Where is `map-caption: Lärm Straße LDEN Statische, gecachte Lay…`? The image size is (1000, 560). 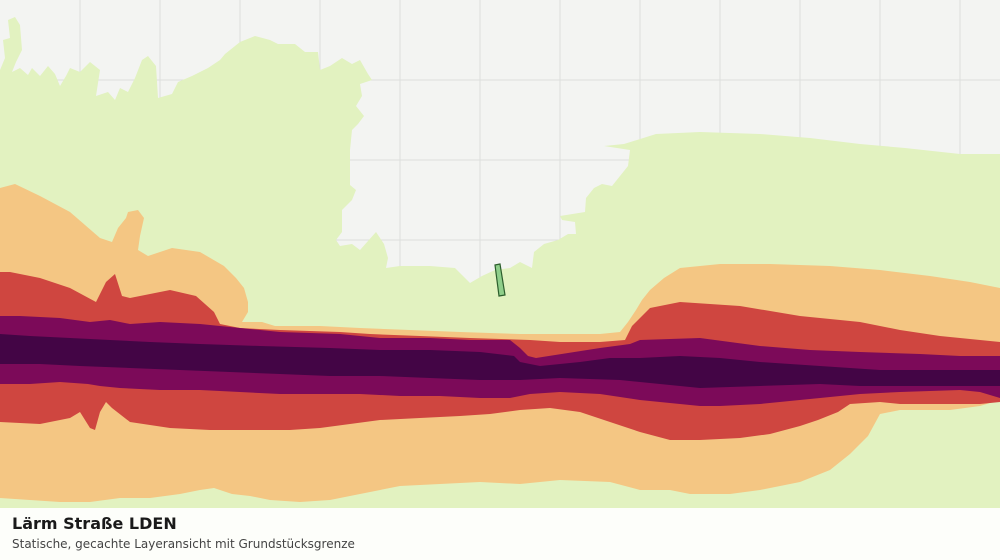
map-caption: Lärm Straße LDEN Statische, gecachte Lay… is located at coordinates (500, 534).